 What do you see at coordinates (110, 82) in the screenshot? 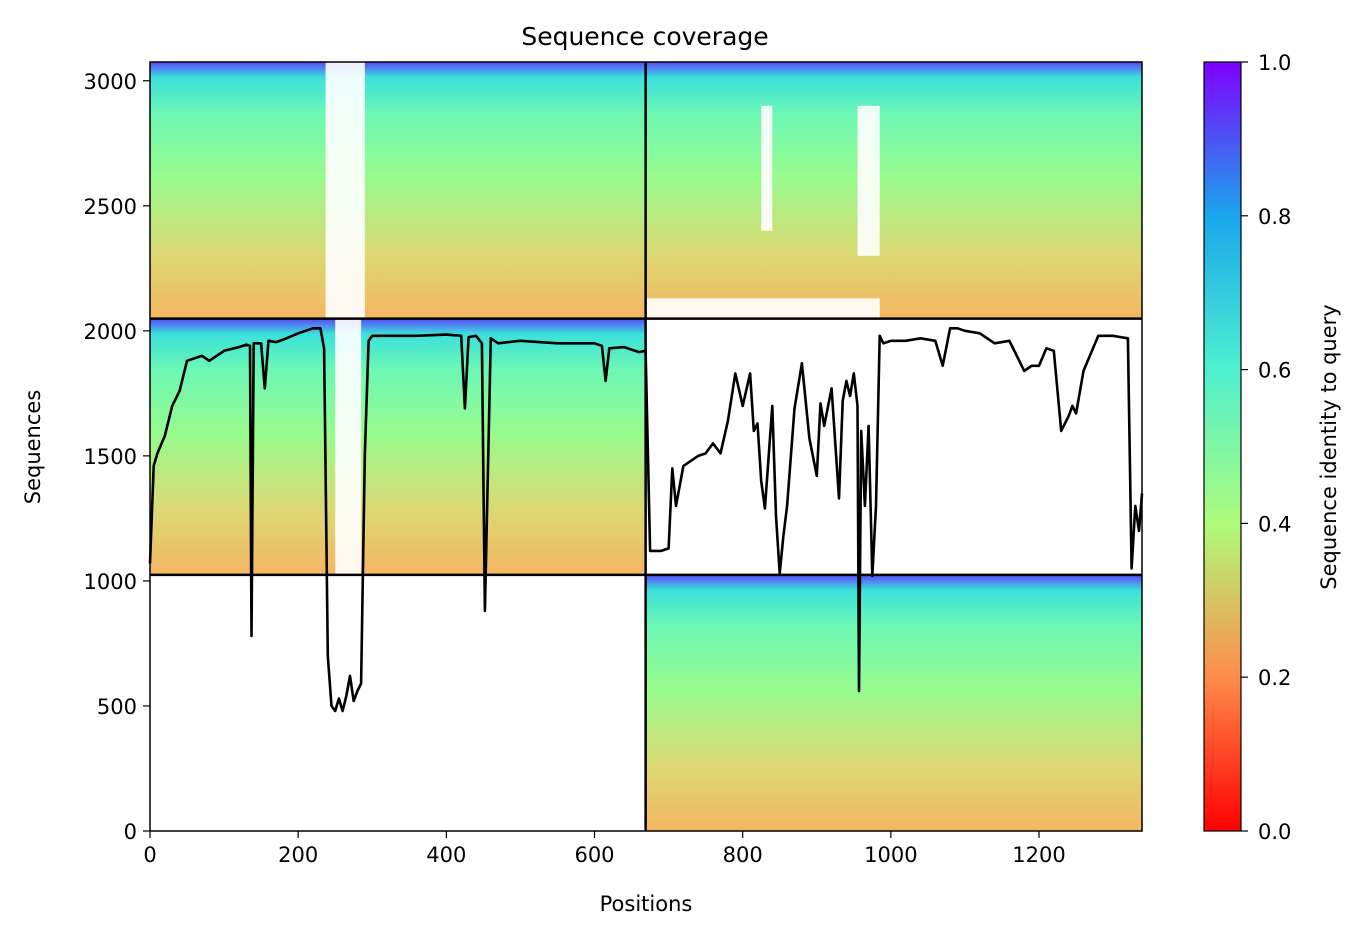
I see `y-tick-label: 3000` at bounding box center [110, 82].